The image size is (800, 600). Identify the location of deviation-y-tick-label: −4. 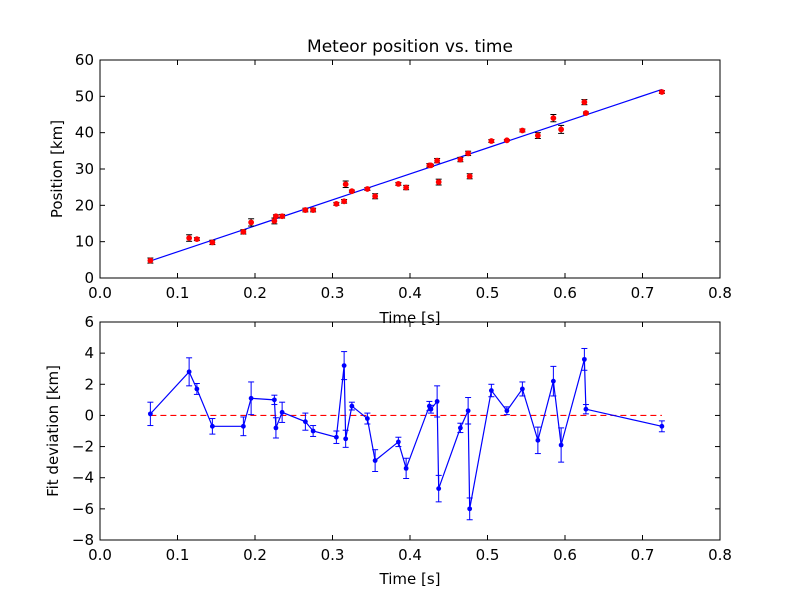
(83, 478).